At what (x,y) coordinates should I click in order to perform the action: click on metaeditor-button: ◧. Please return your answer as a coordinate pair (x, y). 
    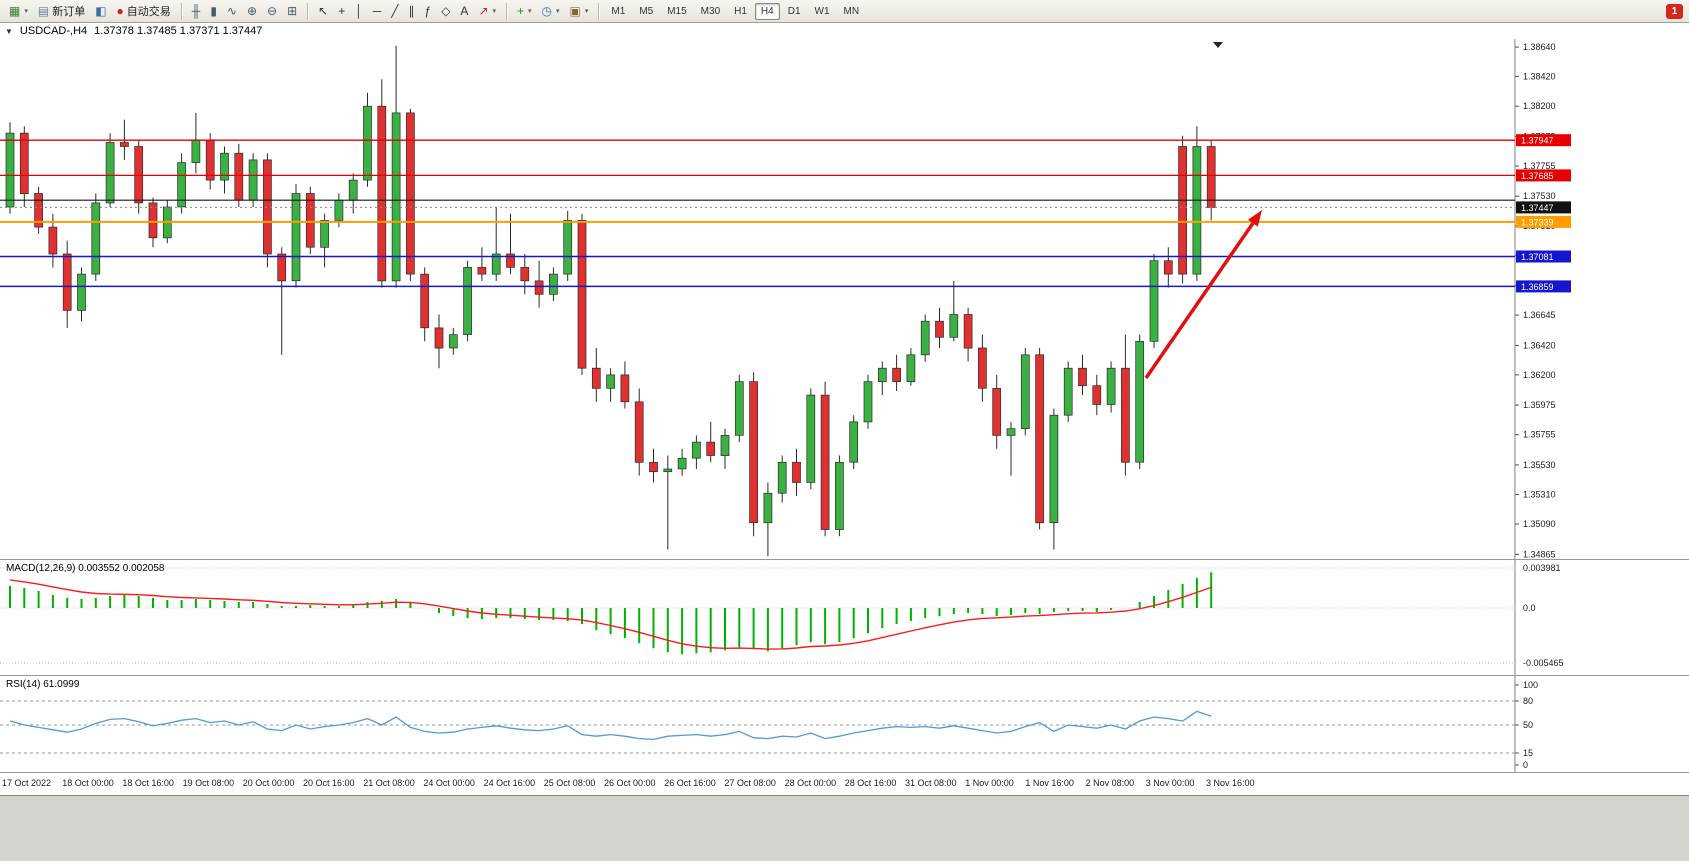
    Looking at the image, I should click on (100, 11).